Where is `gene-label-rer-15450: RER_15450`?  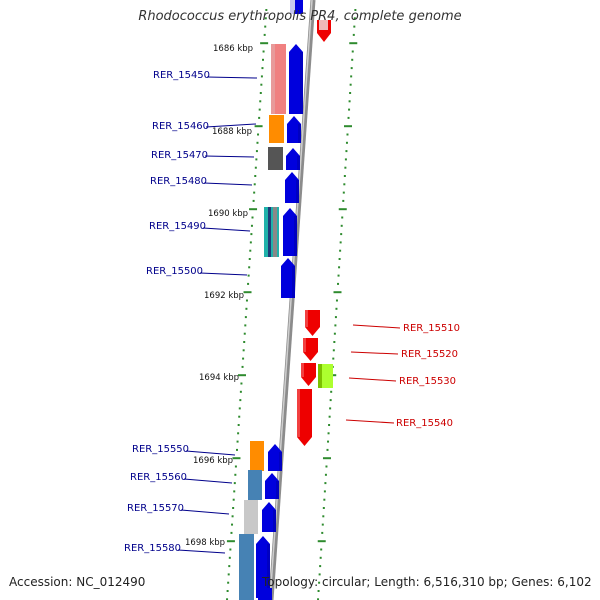 gene-label-rer-15450: RER_15450 is located at coordinates (181, 75).